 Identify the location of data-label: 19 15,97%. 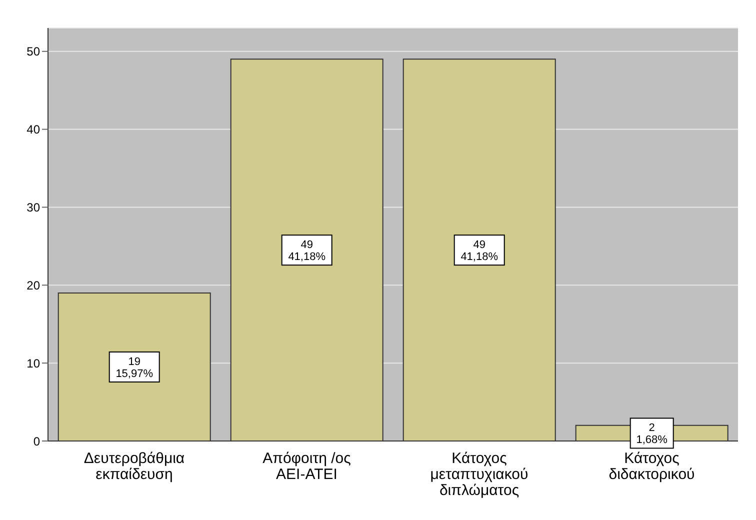
(135, 368).